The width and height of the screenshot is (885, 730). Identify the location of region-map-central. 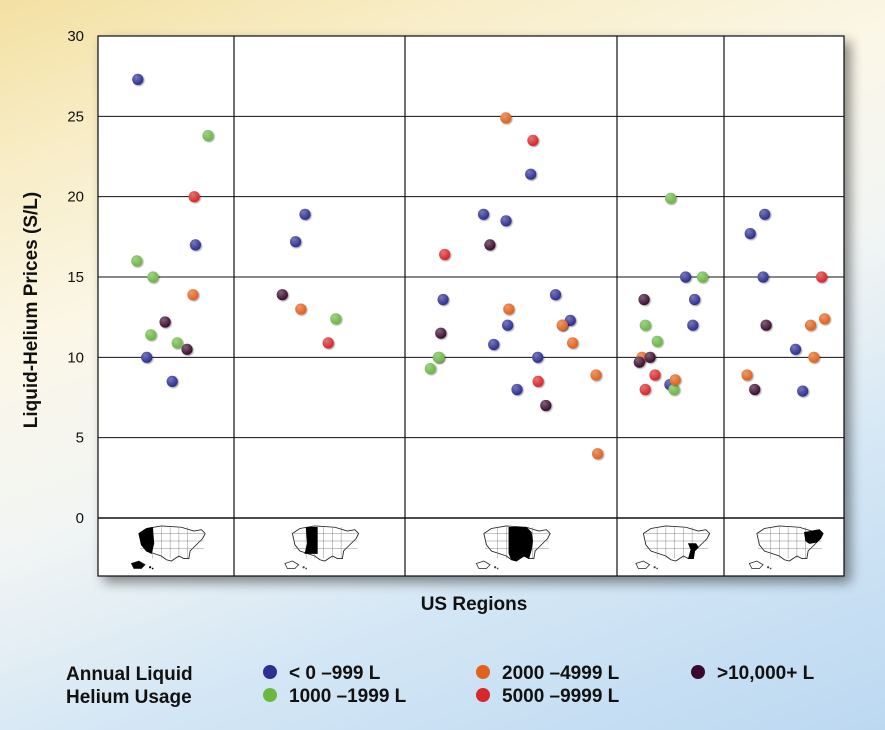
(513, 547).